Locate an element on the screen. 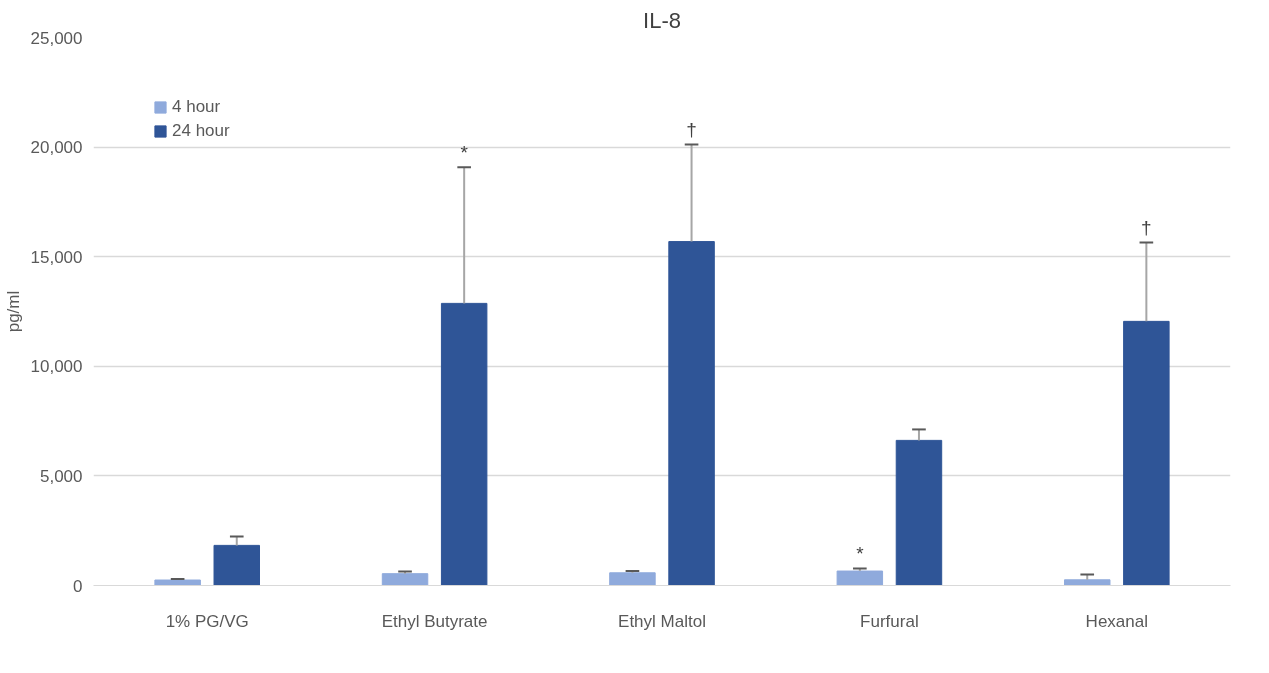 This screenshot has height=673, width=1269. x-tick-label: Hexanal is located at coordinates (1116, 621).